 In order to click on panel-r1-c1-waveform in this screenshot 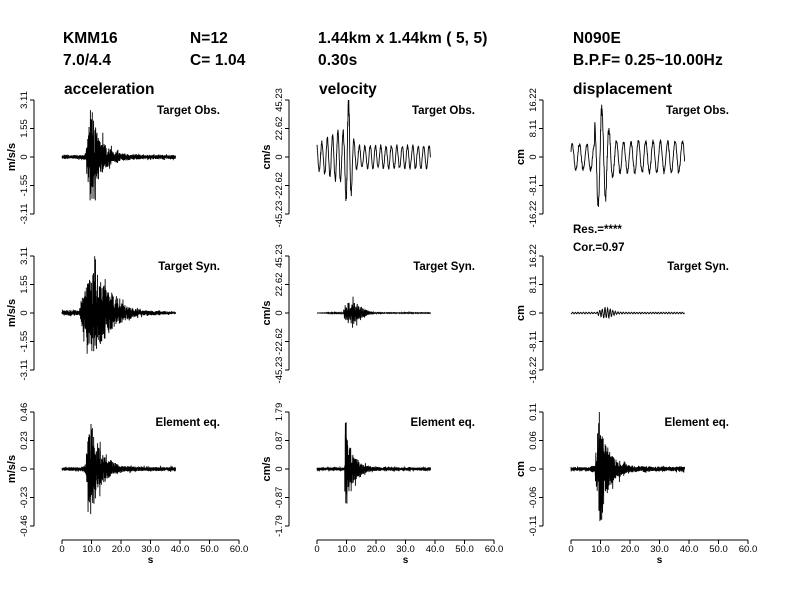, I will do `click(118, 155)`.